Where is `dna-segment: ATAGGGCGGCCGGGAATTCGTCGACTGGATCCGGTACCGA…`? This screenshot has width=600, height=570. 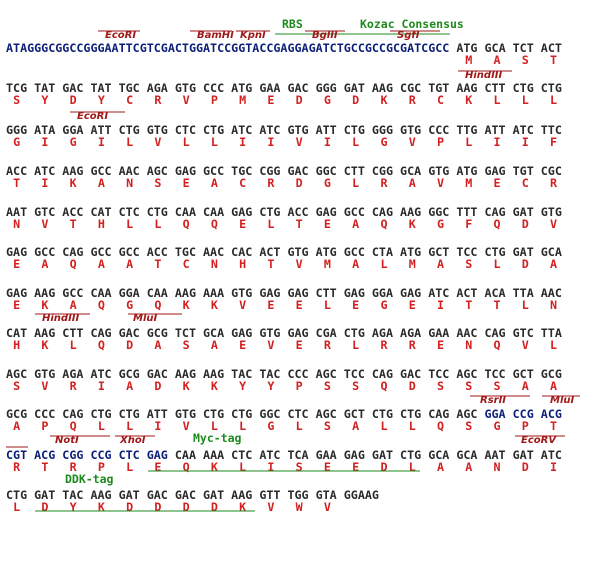
dna-segment: ATAGGGCGGCCGGGAATTCGTCGACTGGATCCGGTACCGA… is located at coordinates (227, 48).